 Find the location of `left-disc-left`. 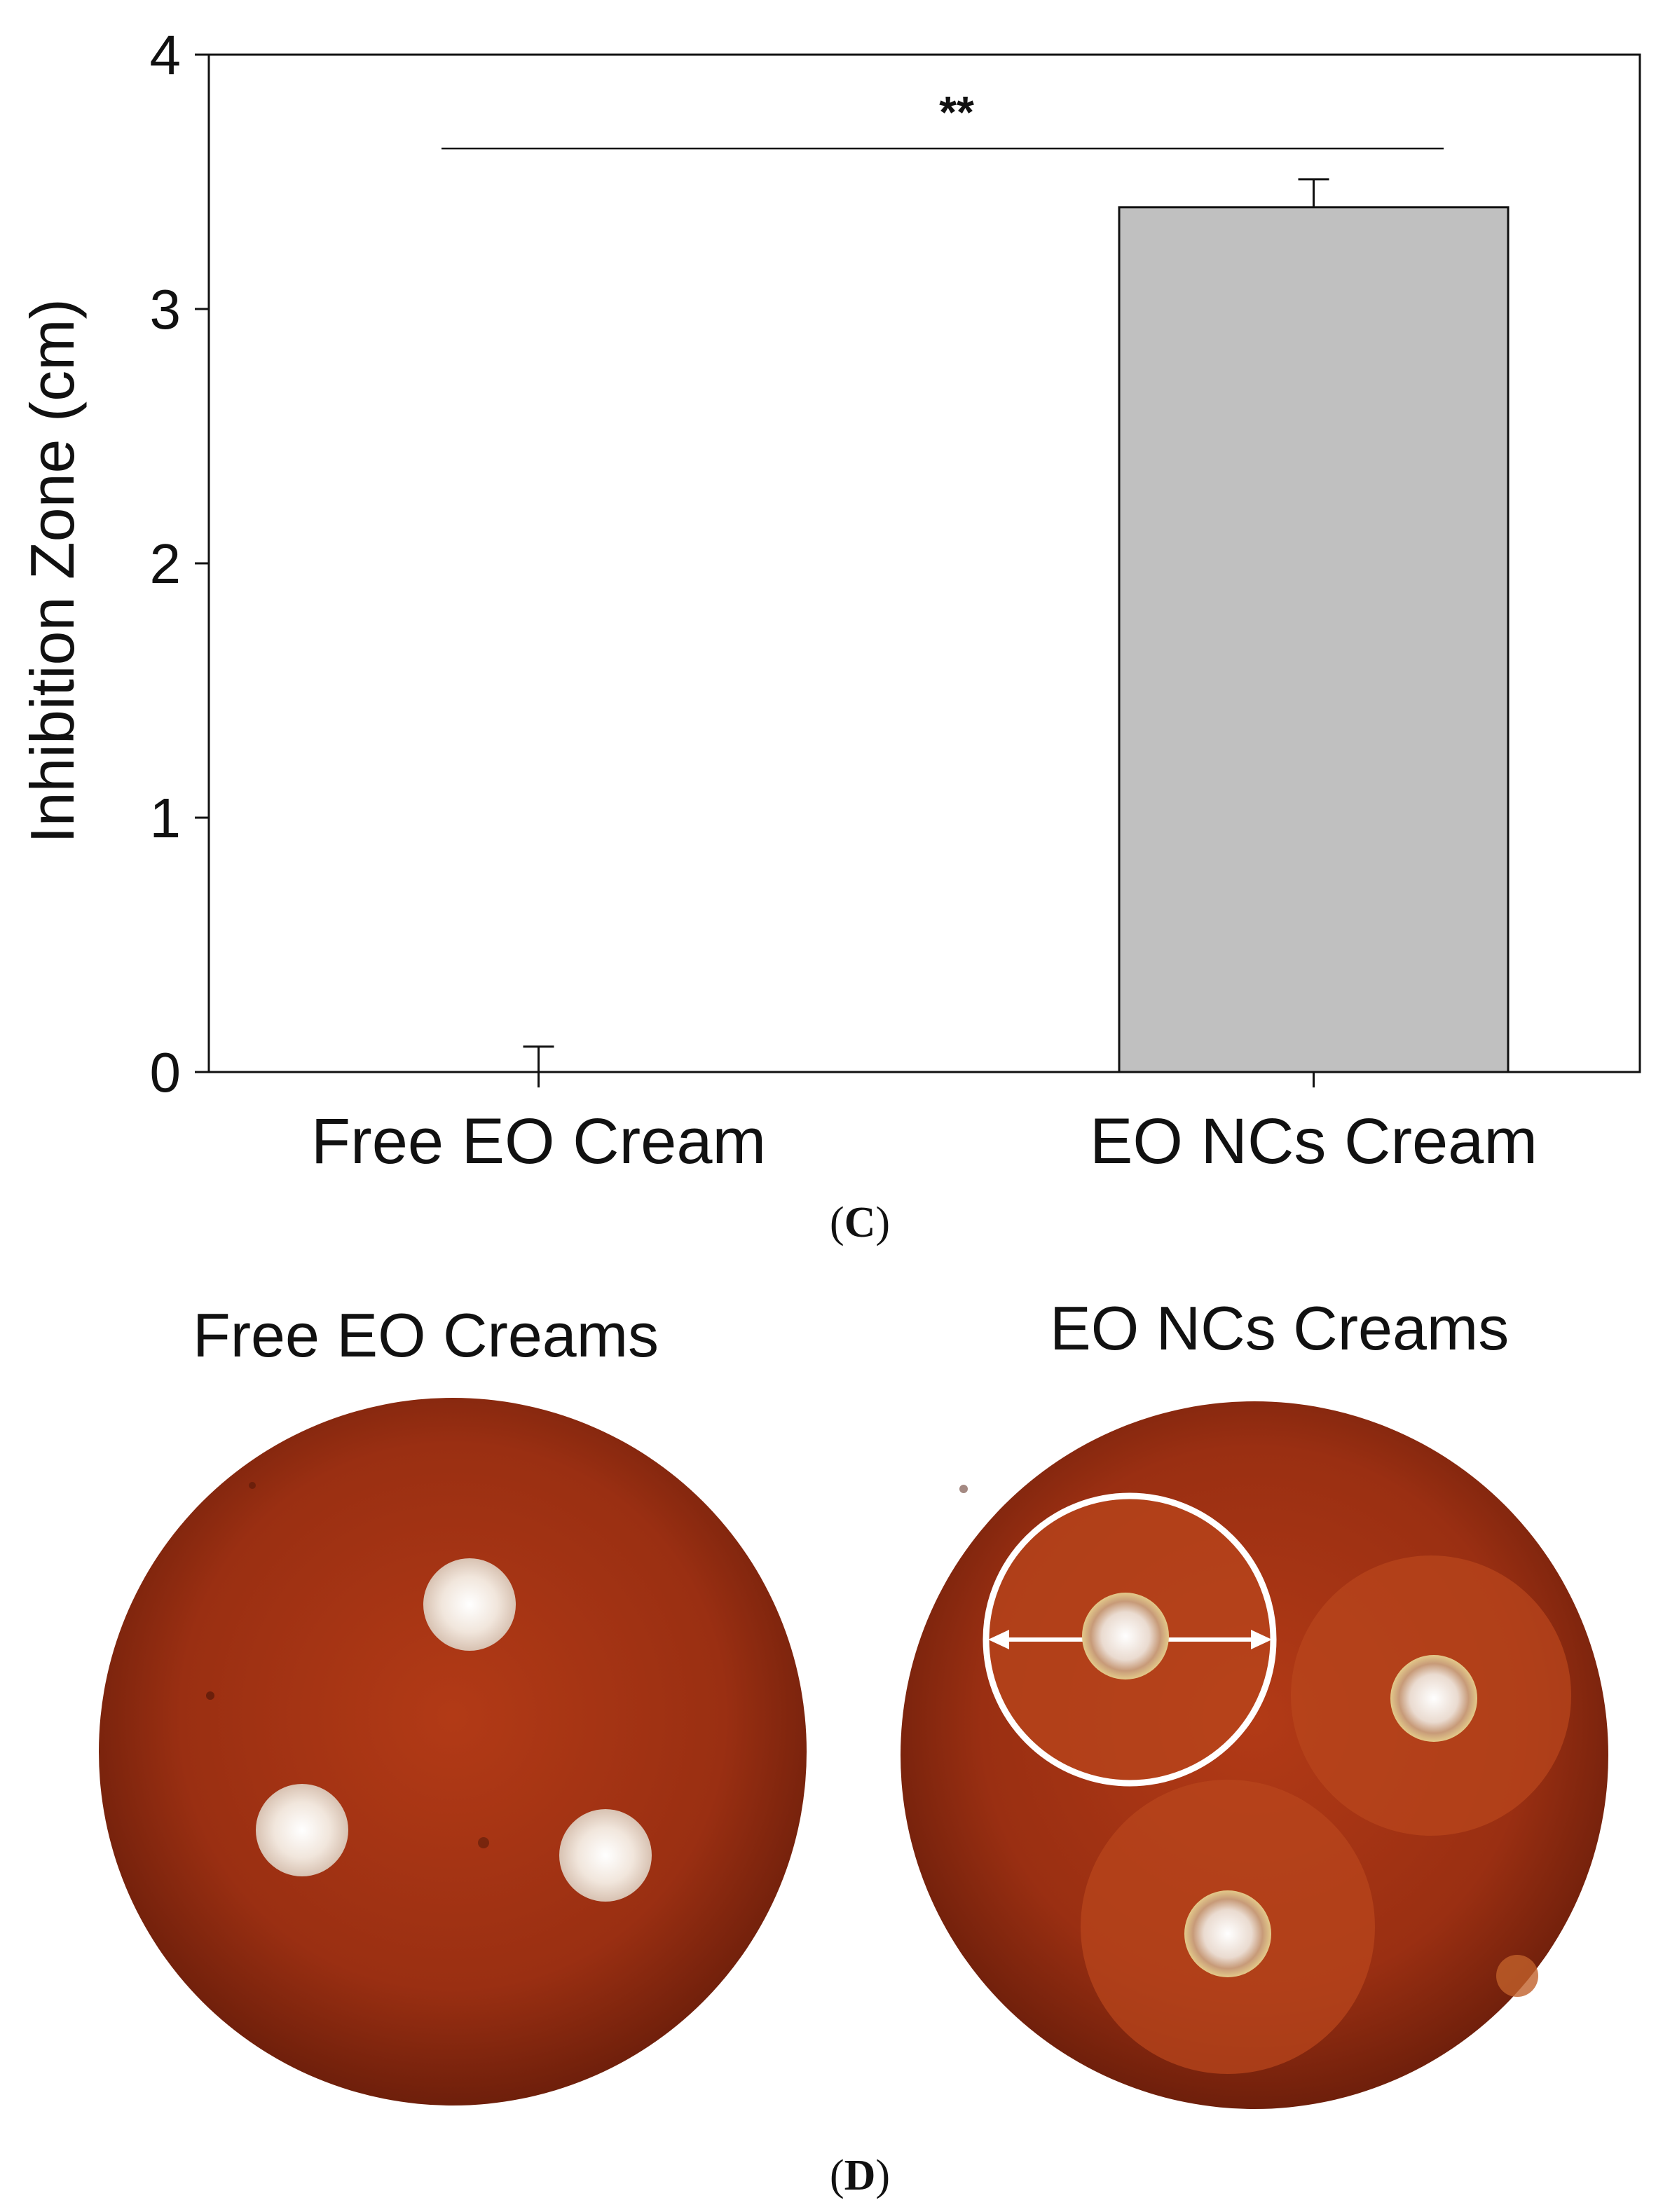

left-disc-left is located at coordinates (302, 1830).